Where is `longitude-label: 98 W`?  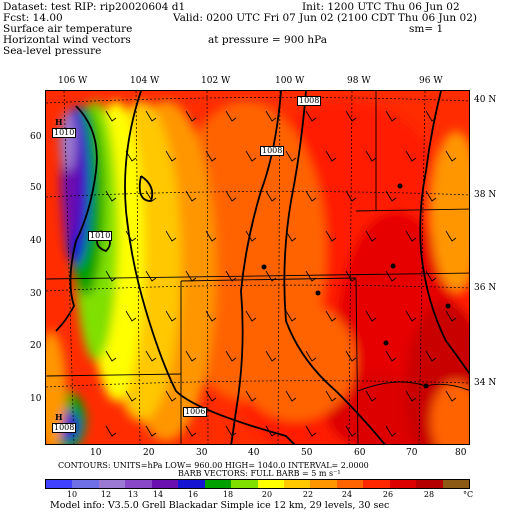
longitude-label: 98 W is located at coordinates (359, 81).